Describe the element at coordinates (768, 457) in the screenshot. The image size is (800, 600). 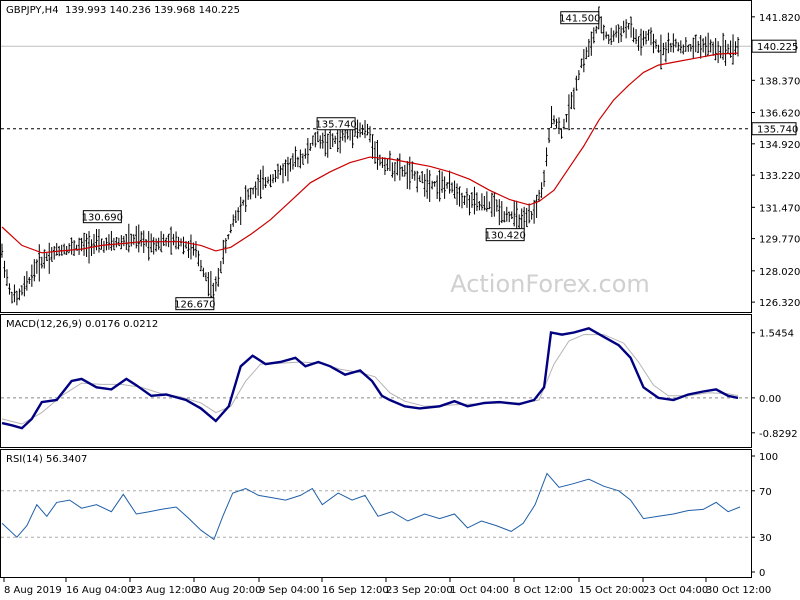
I see `y-tick-label: 100` at that location.